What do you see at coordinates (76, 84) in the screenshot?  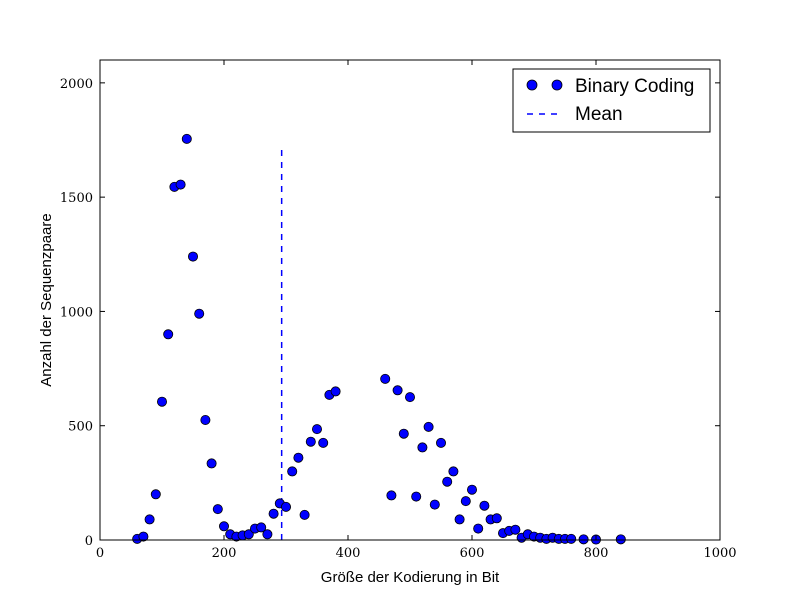 I see `y-tick-label: 2000` at bounding box center [76, 84].